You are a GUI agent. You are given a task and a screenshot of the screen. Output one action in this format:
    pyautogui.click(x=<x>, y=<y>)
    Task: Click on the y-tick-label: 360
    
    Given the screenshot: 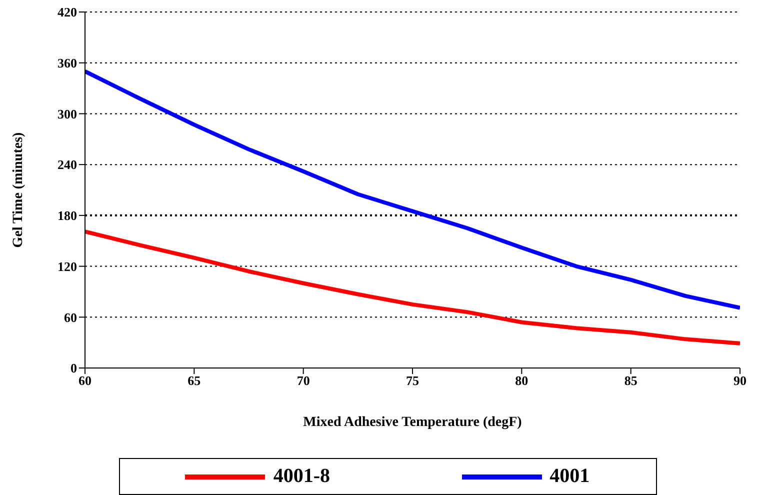 What is the action you would take?
    pyautogui.click(x=67, y=62)
    